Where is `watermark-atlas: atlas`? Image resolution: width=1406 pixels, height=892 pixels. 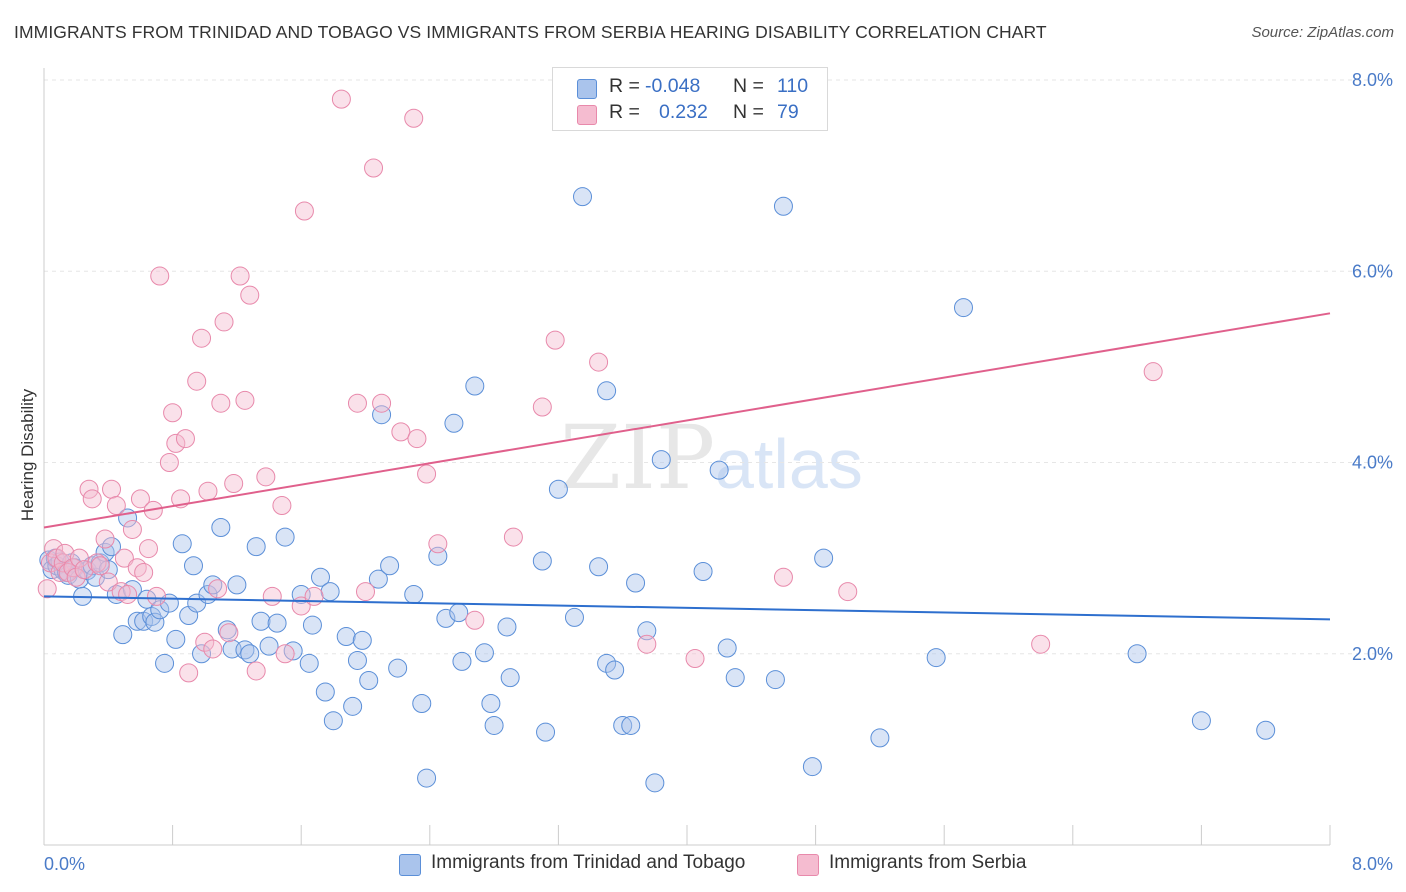
watermark-atlas: atlas is located at coordinates (789, 464).